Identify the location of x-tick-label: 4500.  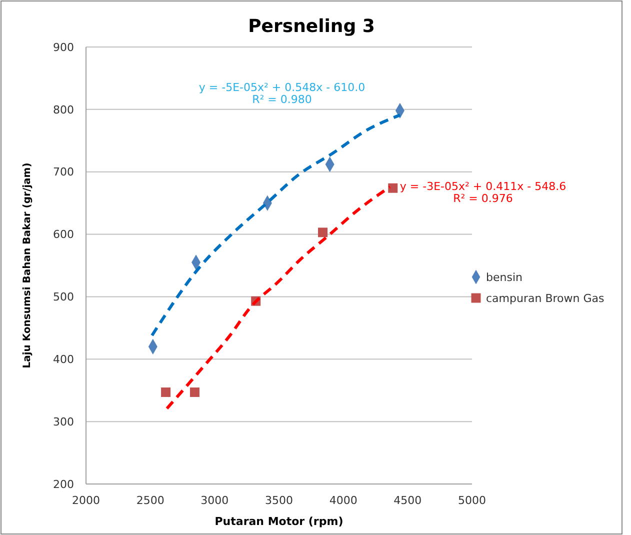
(408, 500).